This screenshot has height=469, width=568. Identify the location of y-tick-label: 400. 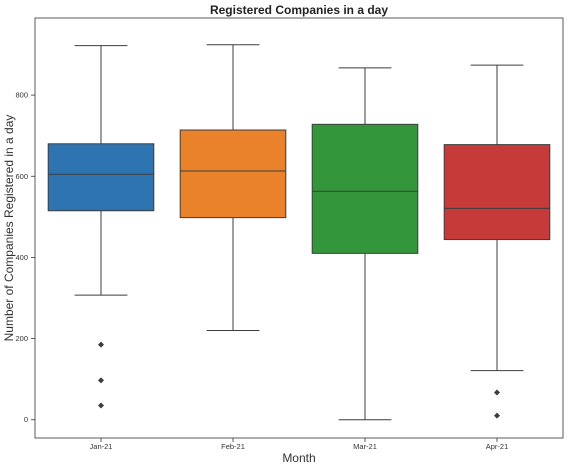
(21, 257).